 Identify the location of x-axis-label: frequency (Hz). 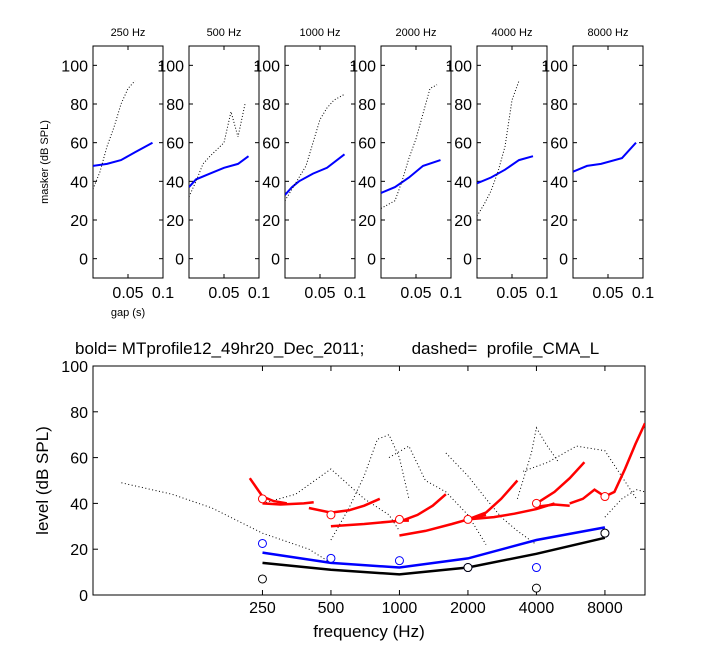
(368, 631).